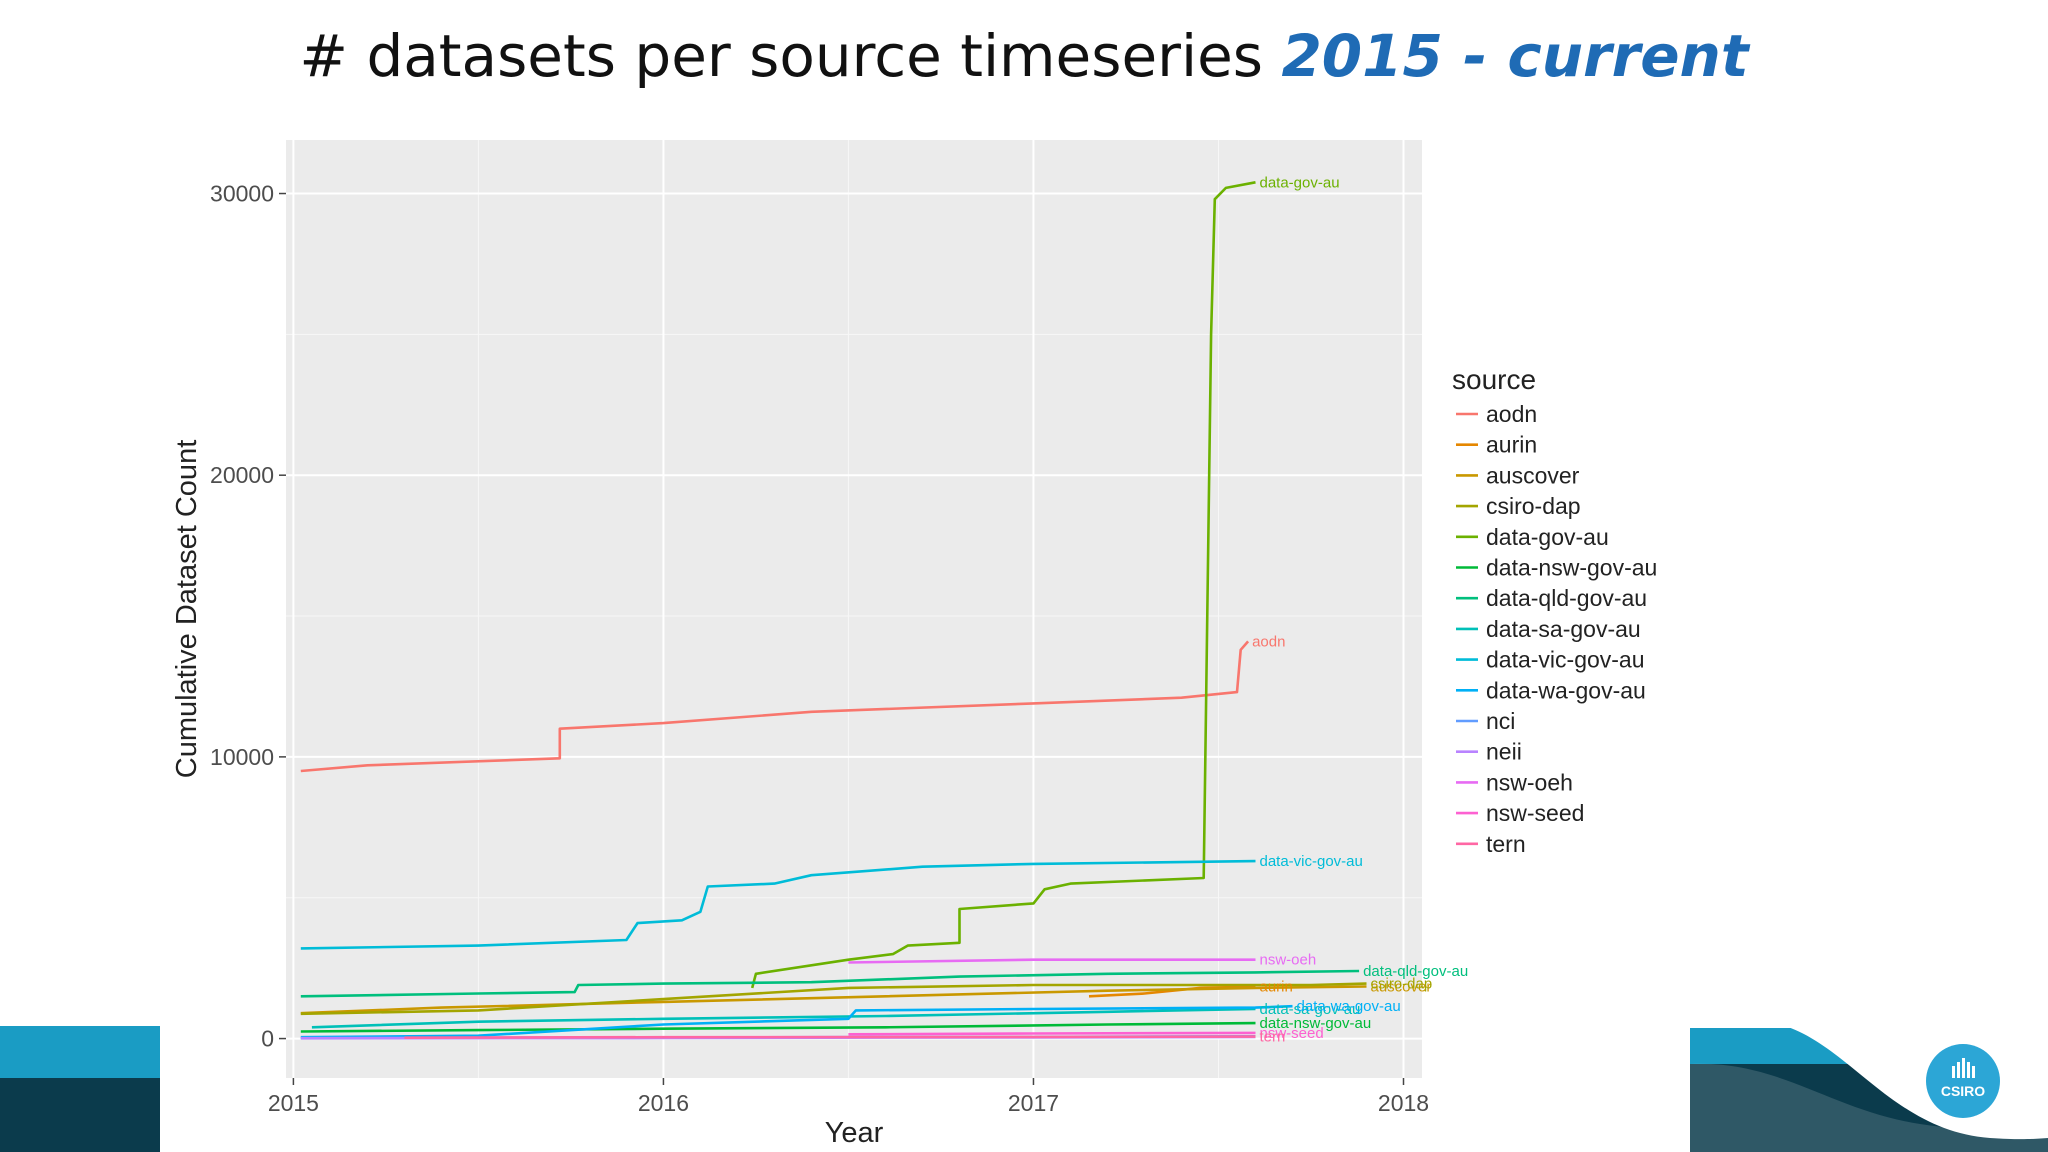 The width and height of the screenshot is (2048, 1152). Describe the element at coordinates (1963, 1091) in the screenshot. I see `csiro-logo-text: CSIRO` at that location.